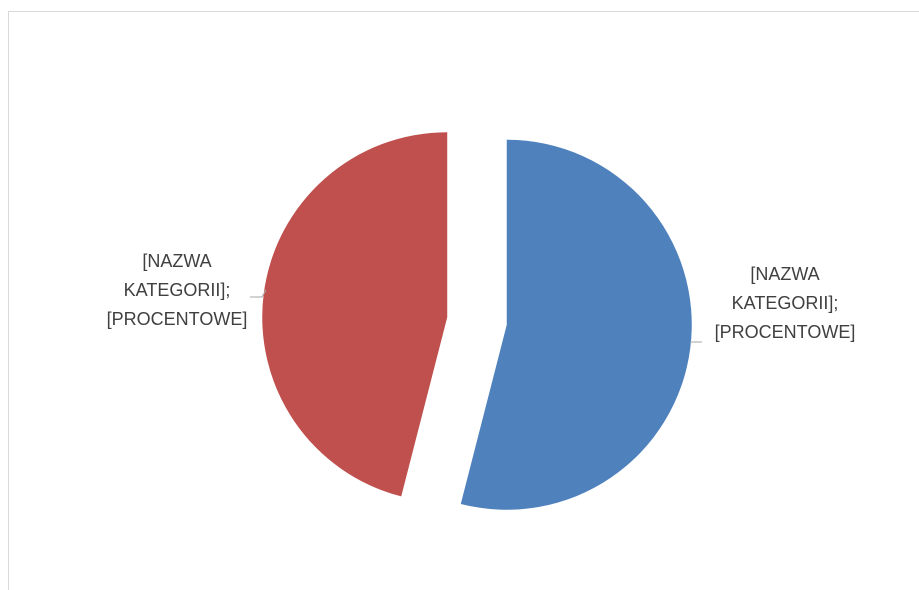 The image size is (919, 590). I want to click on data-label-1: [NAZWA KATEGORII]; [PROCENTOWE], so click(785, 303).